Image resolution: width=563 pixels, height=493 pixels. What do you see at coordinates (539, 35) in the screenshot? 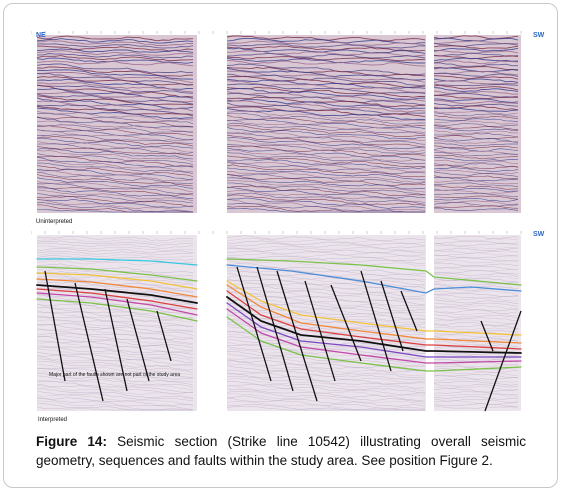
I see `sw-direction-label: SW` at bounding box center [539, 35].